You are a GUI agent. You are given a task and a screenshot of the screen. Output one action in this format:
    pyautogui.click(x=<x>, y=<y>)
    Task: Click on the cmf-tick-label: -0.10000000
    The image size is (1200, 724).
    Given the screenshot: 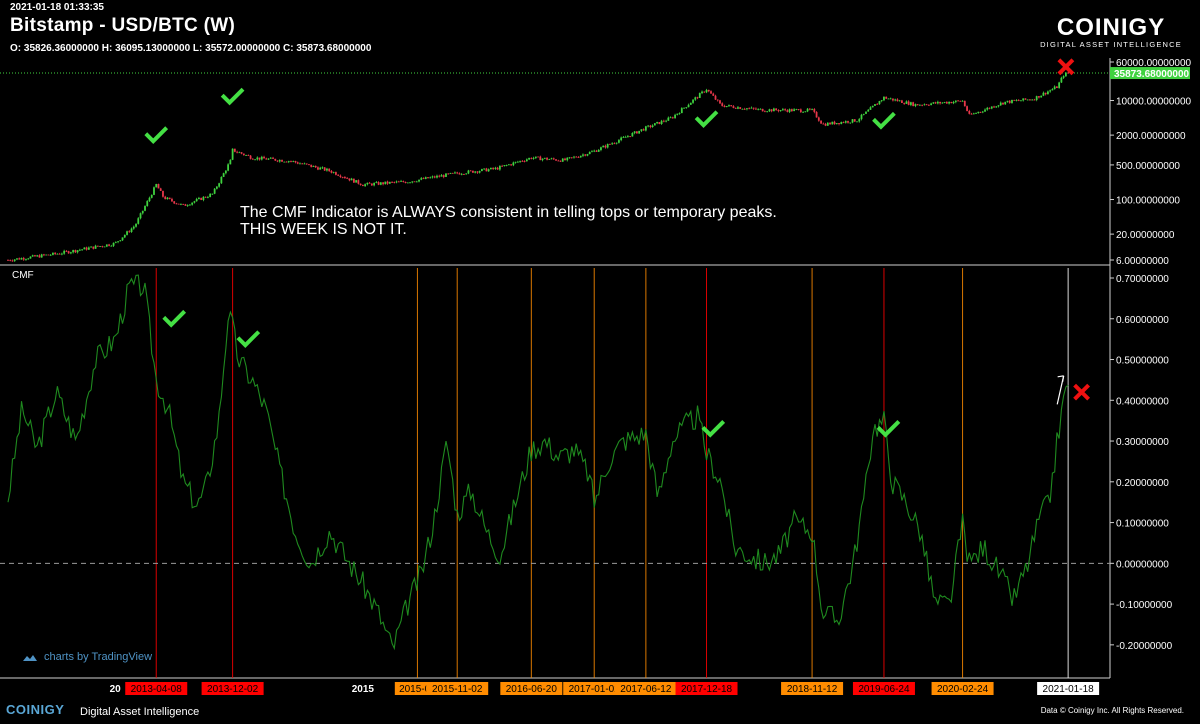 What is the action you would take?
    pyautogui.click(x=1144, y=605)
    